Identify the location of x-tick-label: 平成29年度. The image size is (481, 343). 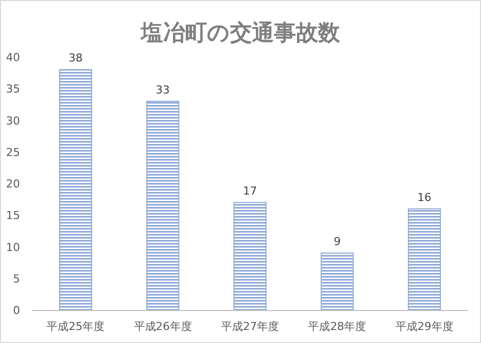
(424, 326).